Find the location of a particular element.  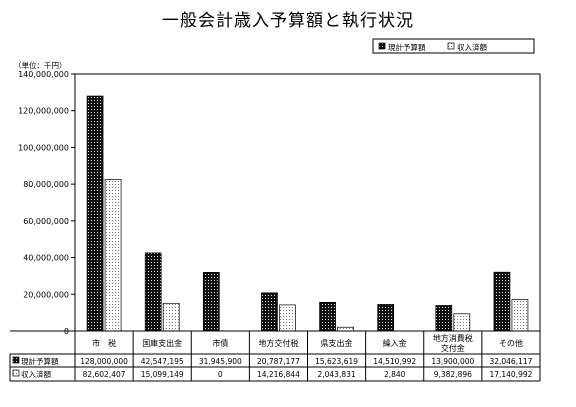

data-label: 14,510,992 is located at coordinates (394, 361).